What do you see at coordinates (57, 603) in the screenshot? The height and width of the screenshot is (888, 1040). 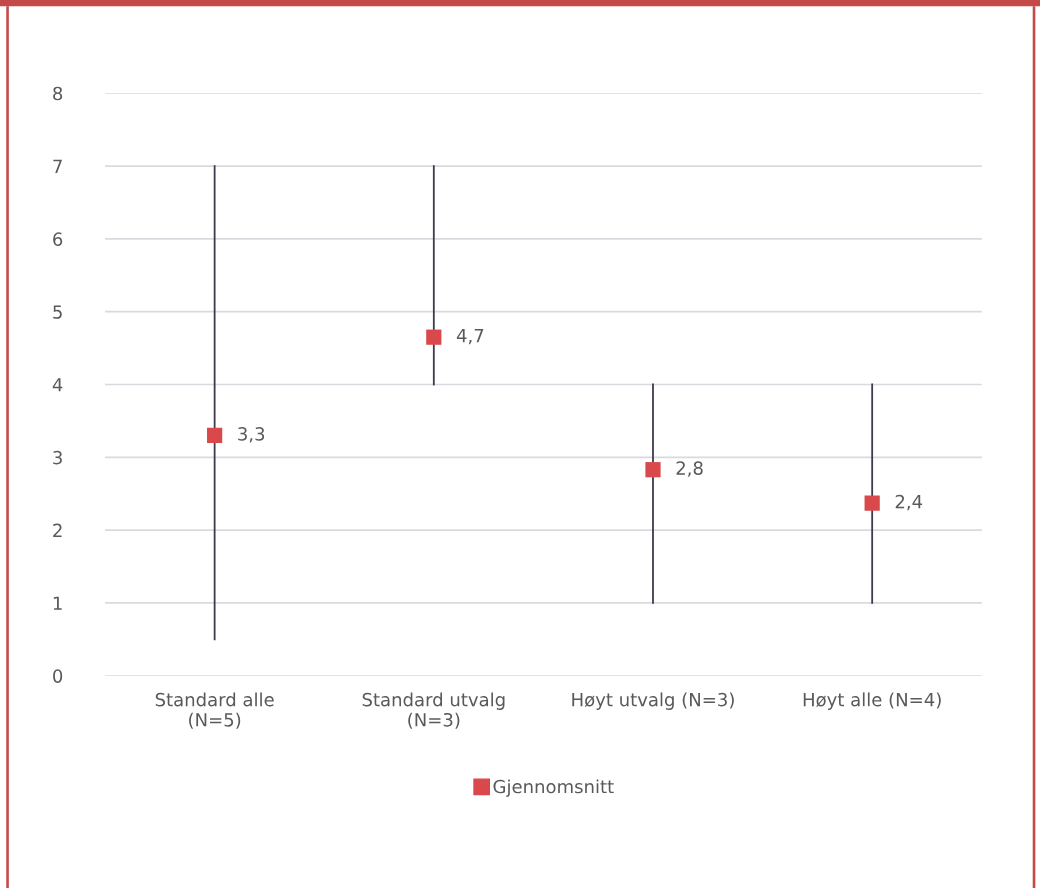 I see `y-tick-label: 1` at bounding box center [57, 603].